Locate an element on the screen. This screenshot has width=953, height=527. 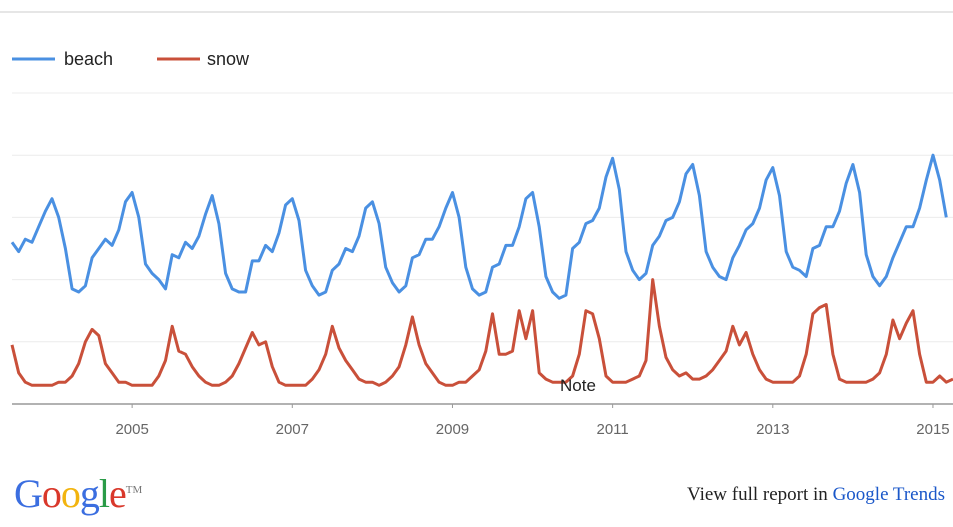
footer-report-text: View full report in Google Trends is located at coordinates (816, 495).